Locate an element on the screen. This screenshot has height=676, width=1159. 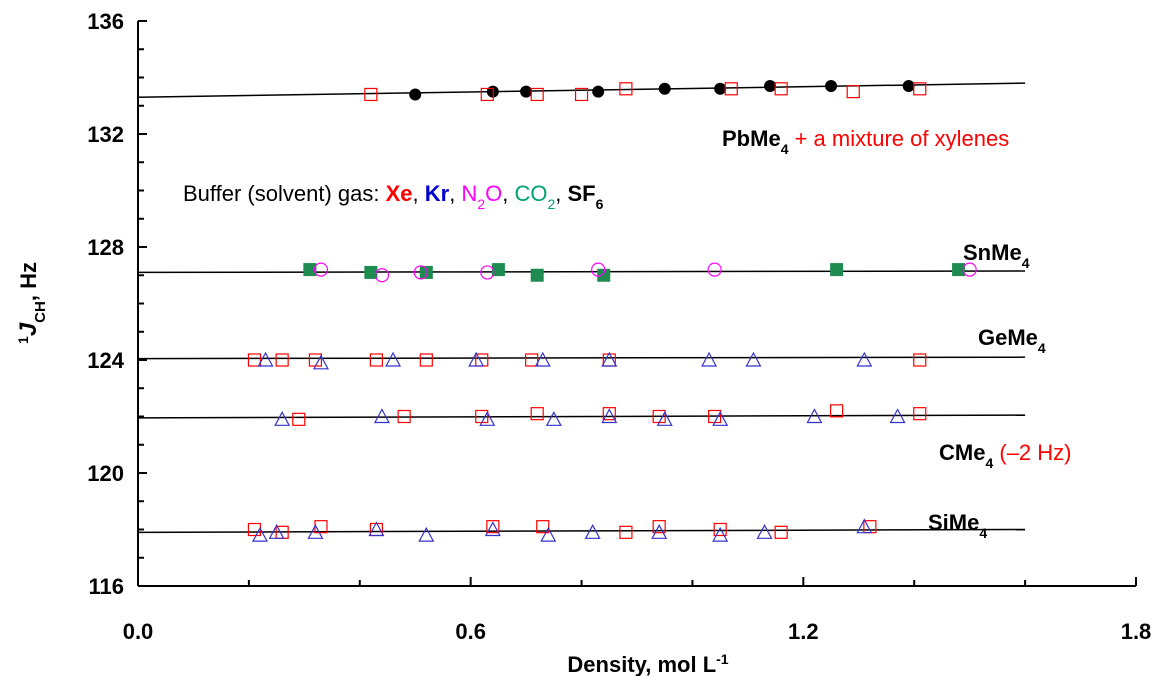
label-pbme4: PbMe4 + a mixture of xylenes is located at coordinates (865, 141).